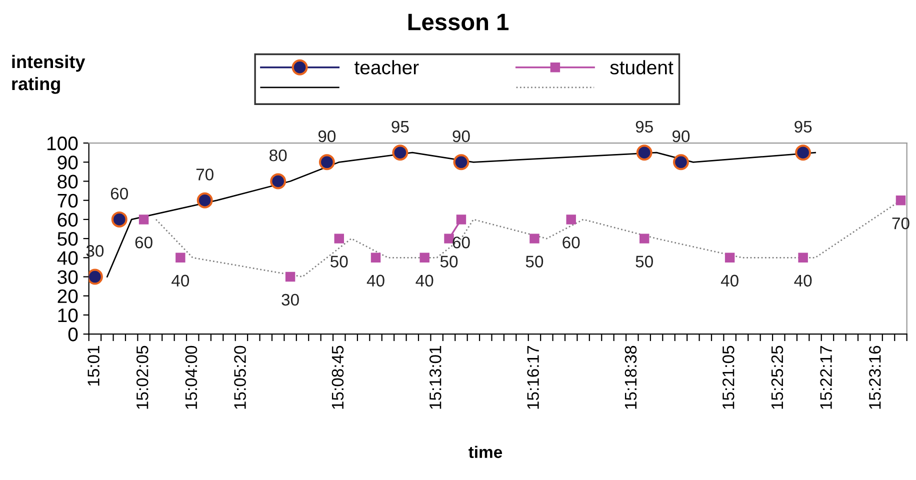 The image size is (916, 480). What do you see at coordinates (62, 143) in the screenshot?
I see `y-tick-label: 100` at bounding box center [62, 143].